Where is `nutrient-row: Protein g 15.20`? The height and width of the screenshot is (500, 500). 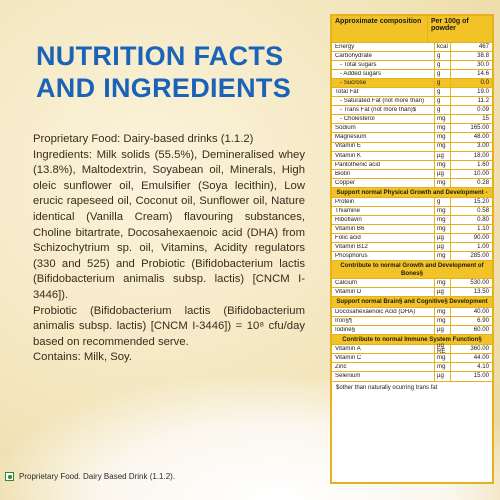
nutrient-row: Protein g 15.20 is located at coordinates (412, 203).